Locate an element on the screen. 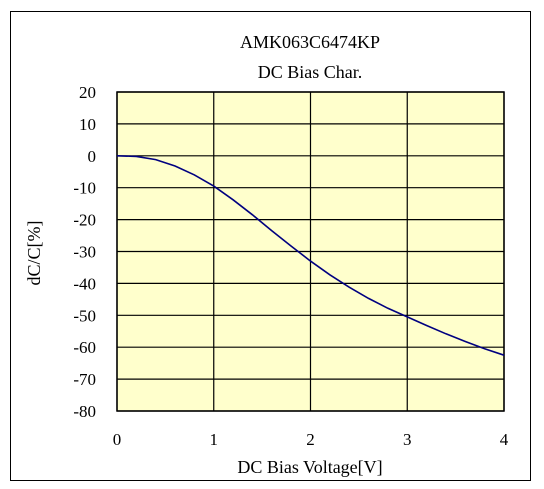 This screenshot has width=544, height=489. x-tick-label: 2 is located at coordinates (310, 439).